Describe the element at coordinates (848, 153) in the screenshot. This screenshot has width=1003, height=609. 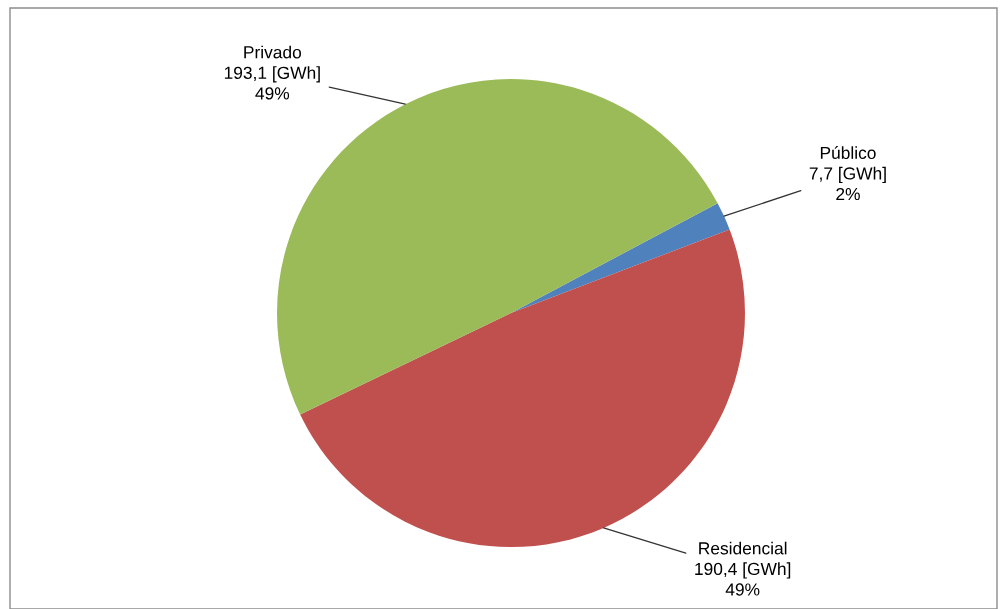
I see `slice-label: Público` at that location.